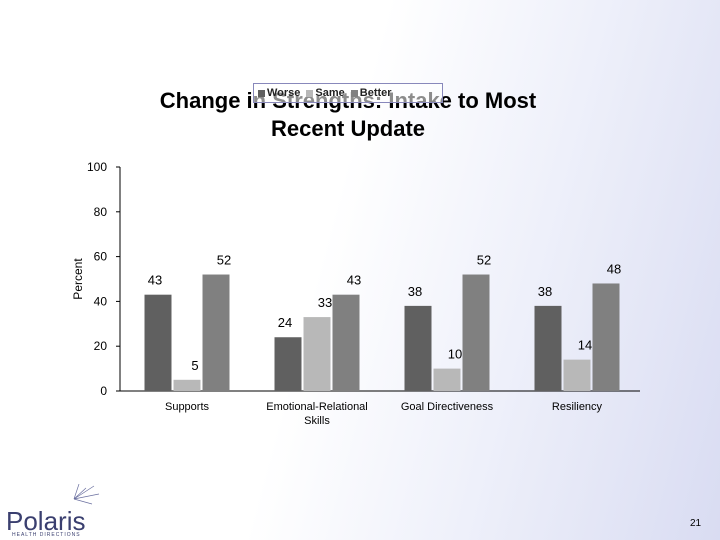 The image size is (720, 540). What do you see at coordinates (97, 167) in the screenshot?
I see `y-tick-label: 100` at bounding box center [97, 167].